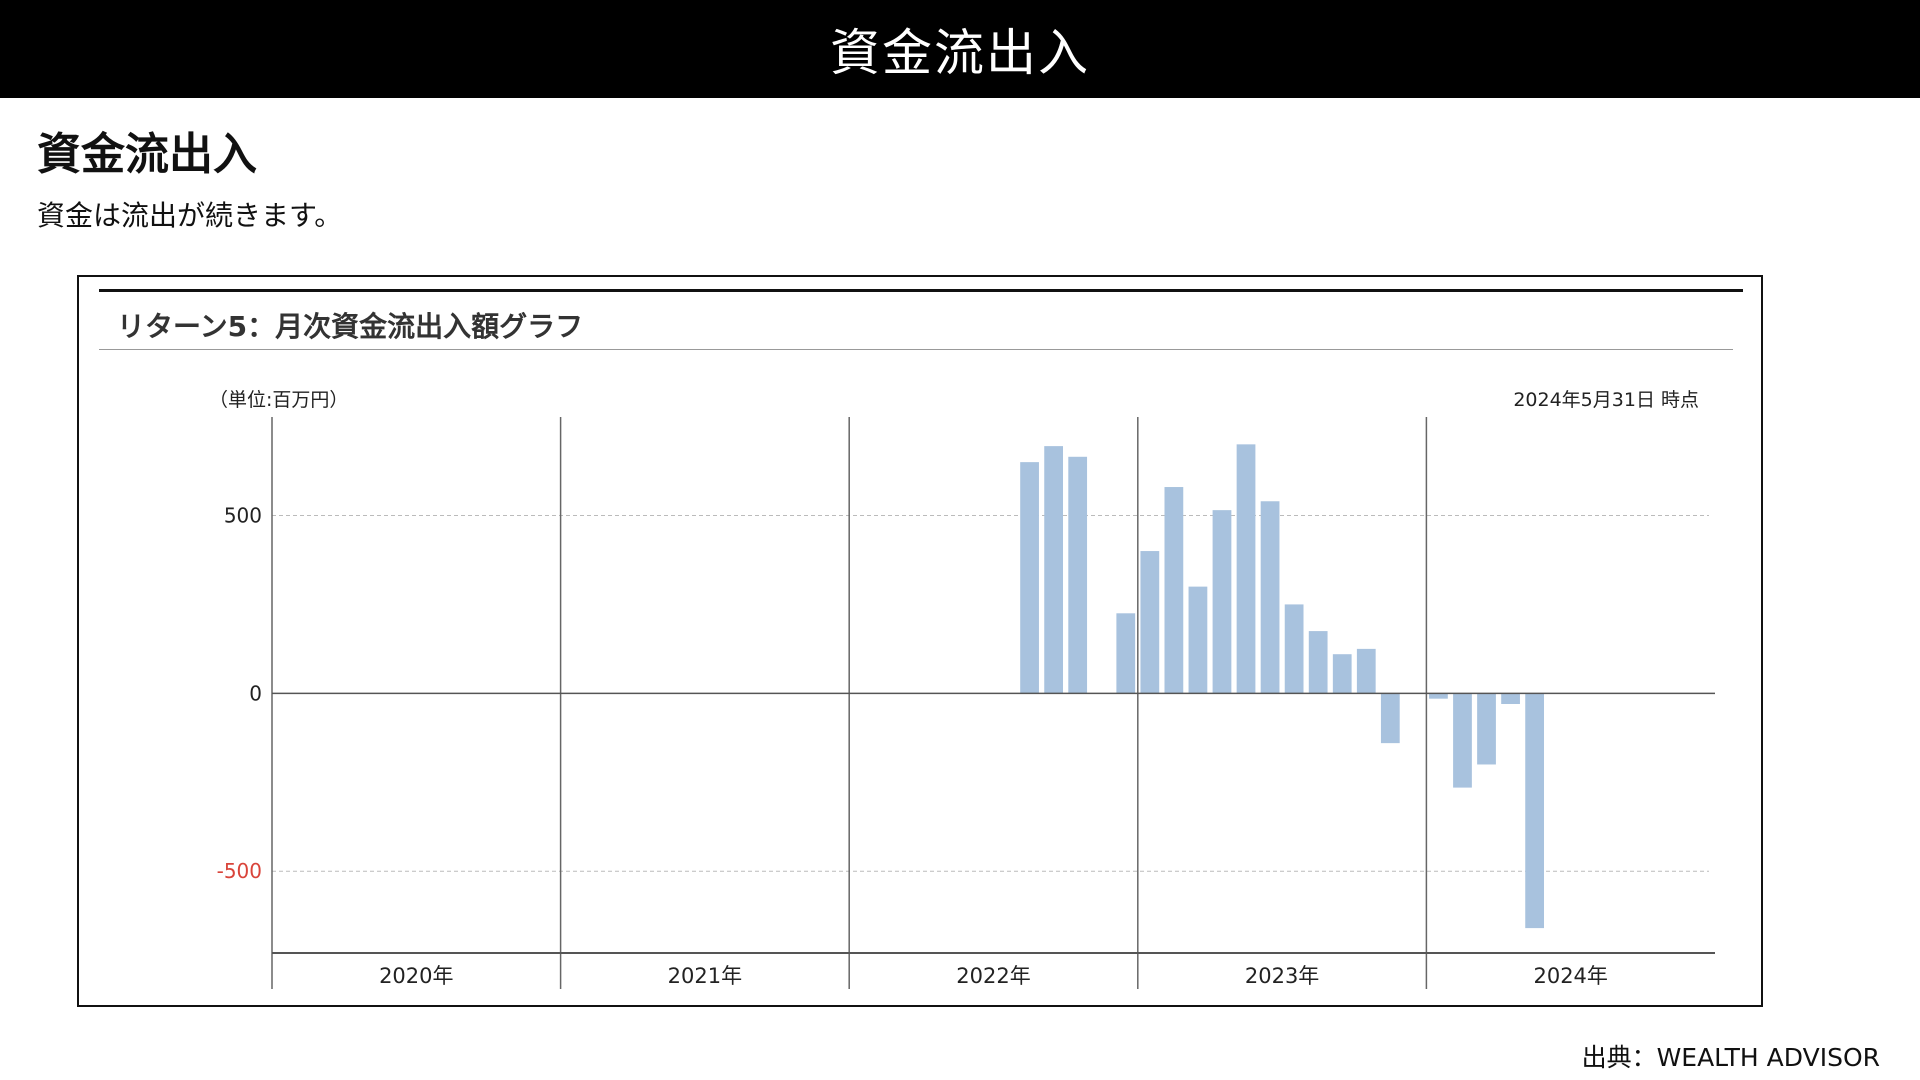 The image size is (1920, 1080). Describe the element at coordinates (350, 326) in the screenshot. I see `chart-title: リターン5：月次資金流出入額グラフ` at that location.